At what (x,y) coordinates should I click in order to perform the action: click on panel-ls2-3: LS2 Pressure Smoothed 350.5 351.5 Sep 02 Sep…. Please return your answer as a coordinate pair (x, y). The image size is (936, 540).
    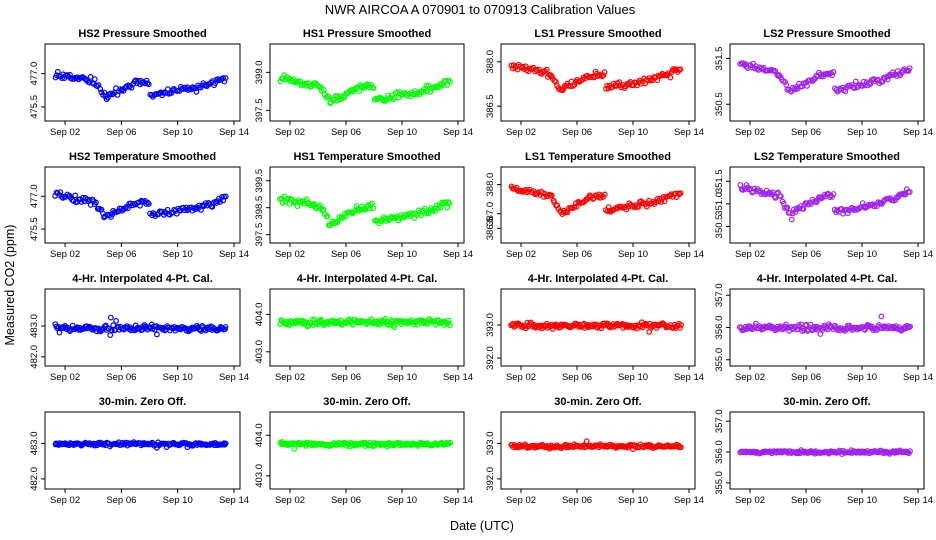
    Looking at the image, I should click on (823, 83).